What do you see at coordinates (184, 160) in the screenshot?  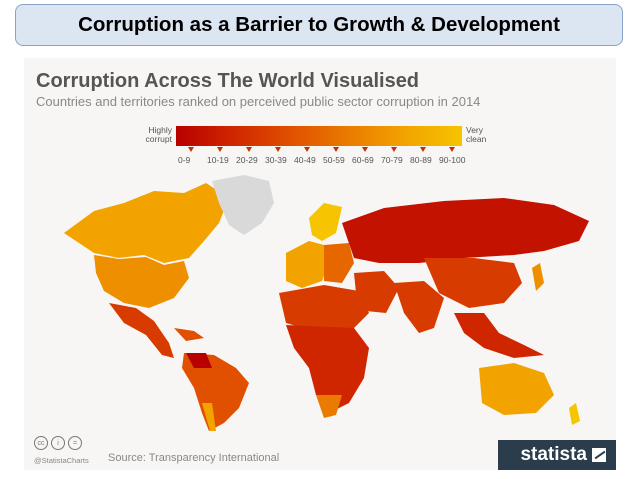 I see `legend-range-0: 0-9` at bounding box center [184, 160].